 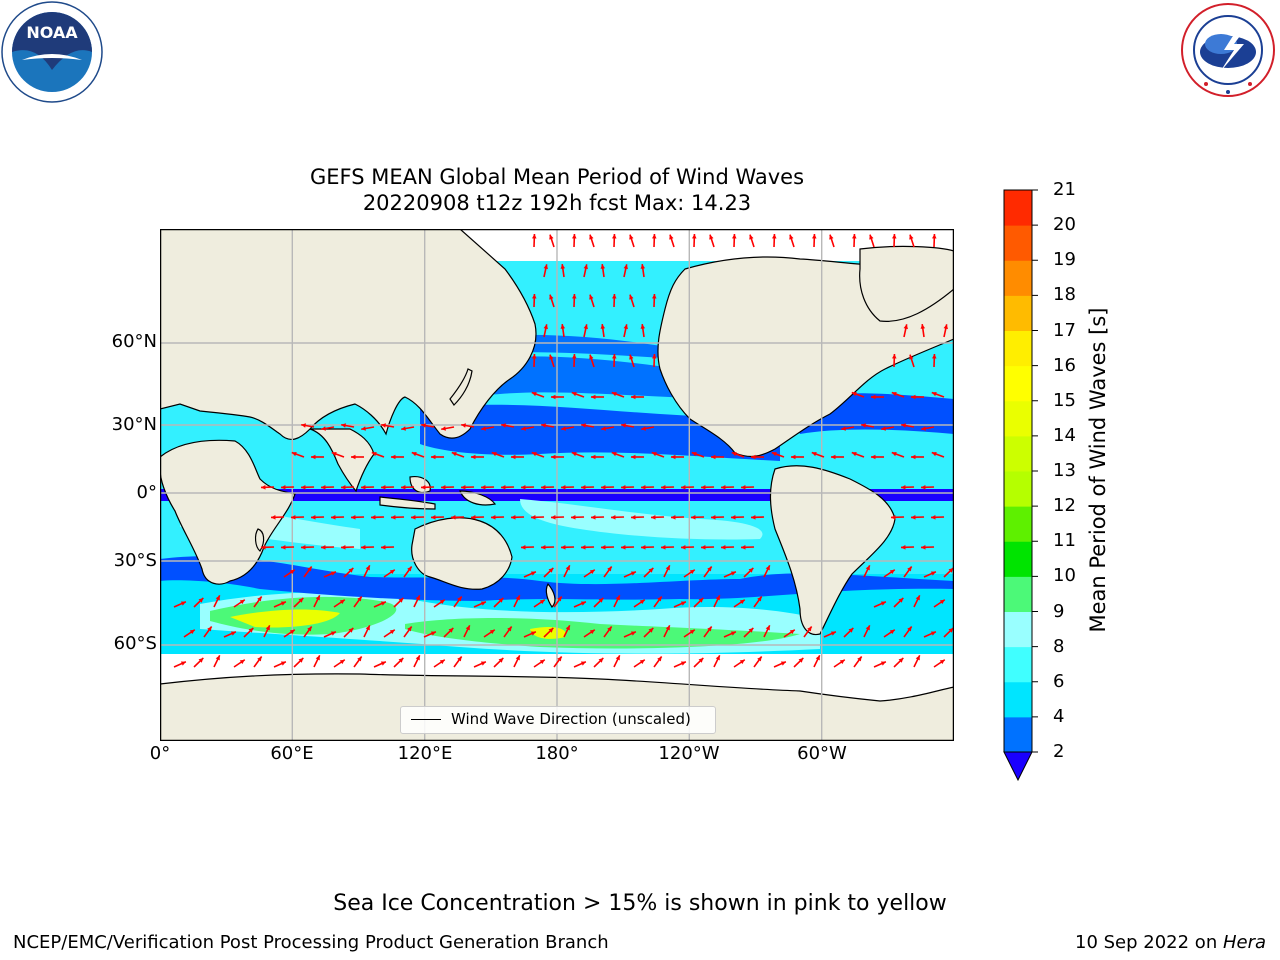 What do you see at coordinates (1064, 189) in the screenshot?
I see `colorbar-tick-label: 21` at bounding box center [1064, 189].